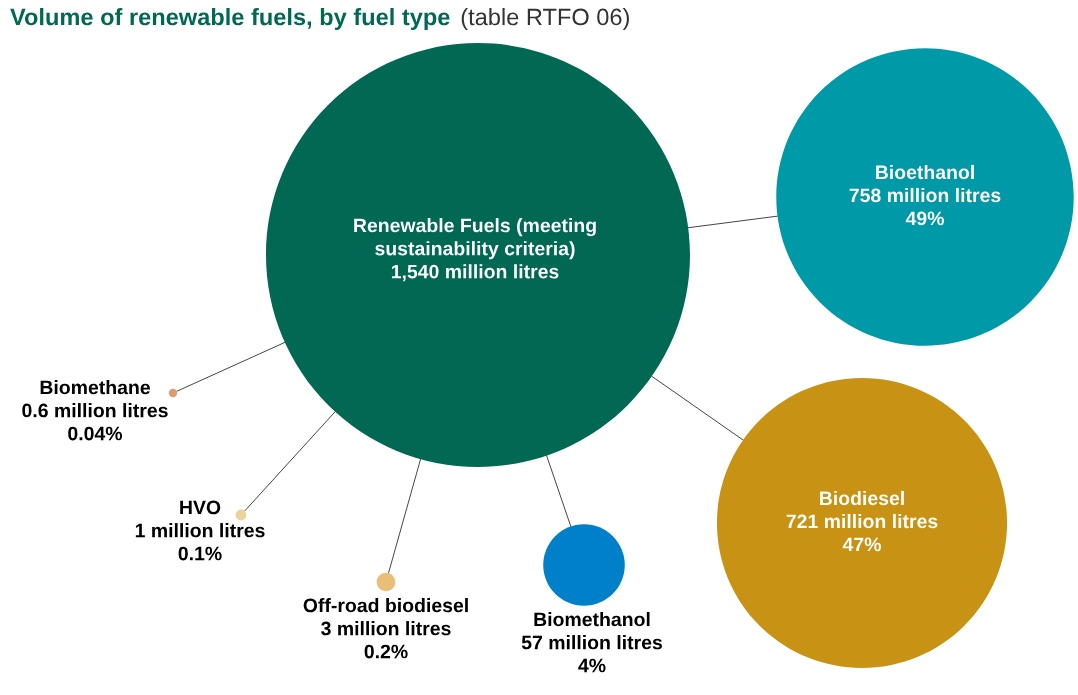  Describe the element at coordinates (200, 530) in the screenshot. I see `data-label: 1 million litres` at that location.